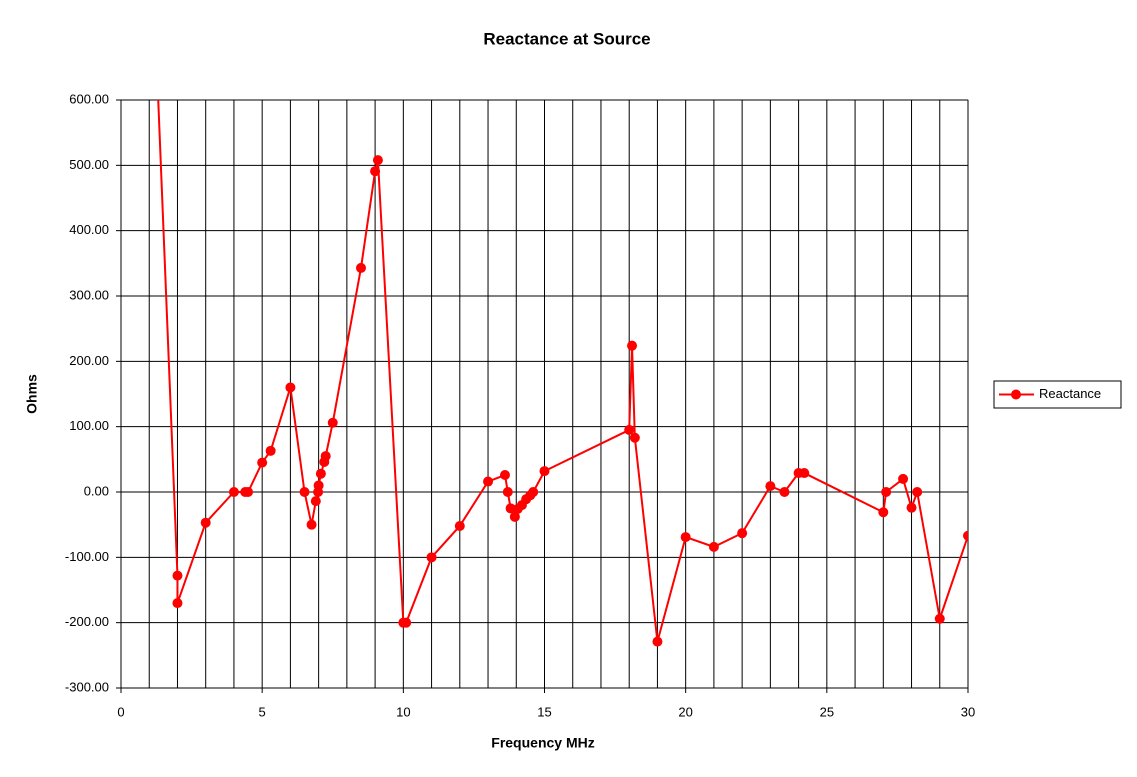  What do you see at coordinates (32, 394) in the screenshot?
I see `y-axis-title: Ohms` at bounding box center [32, 394].